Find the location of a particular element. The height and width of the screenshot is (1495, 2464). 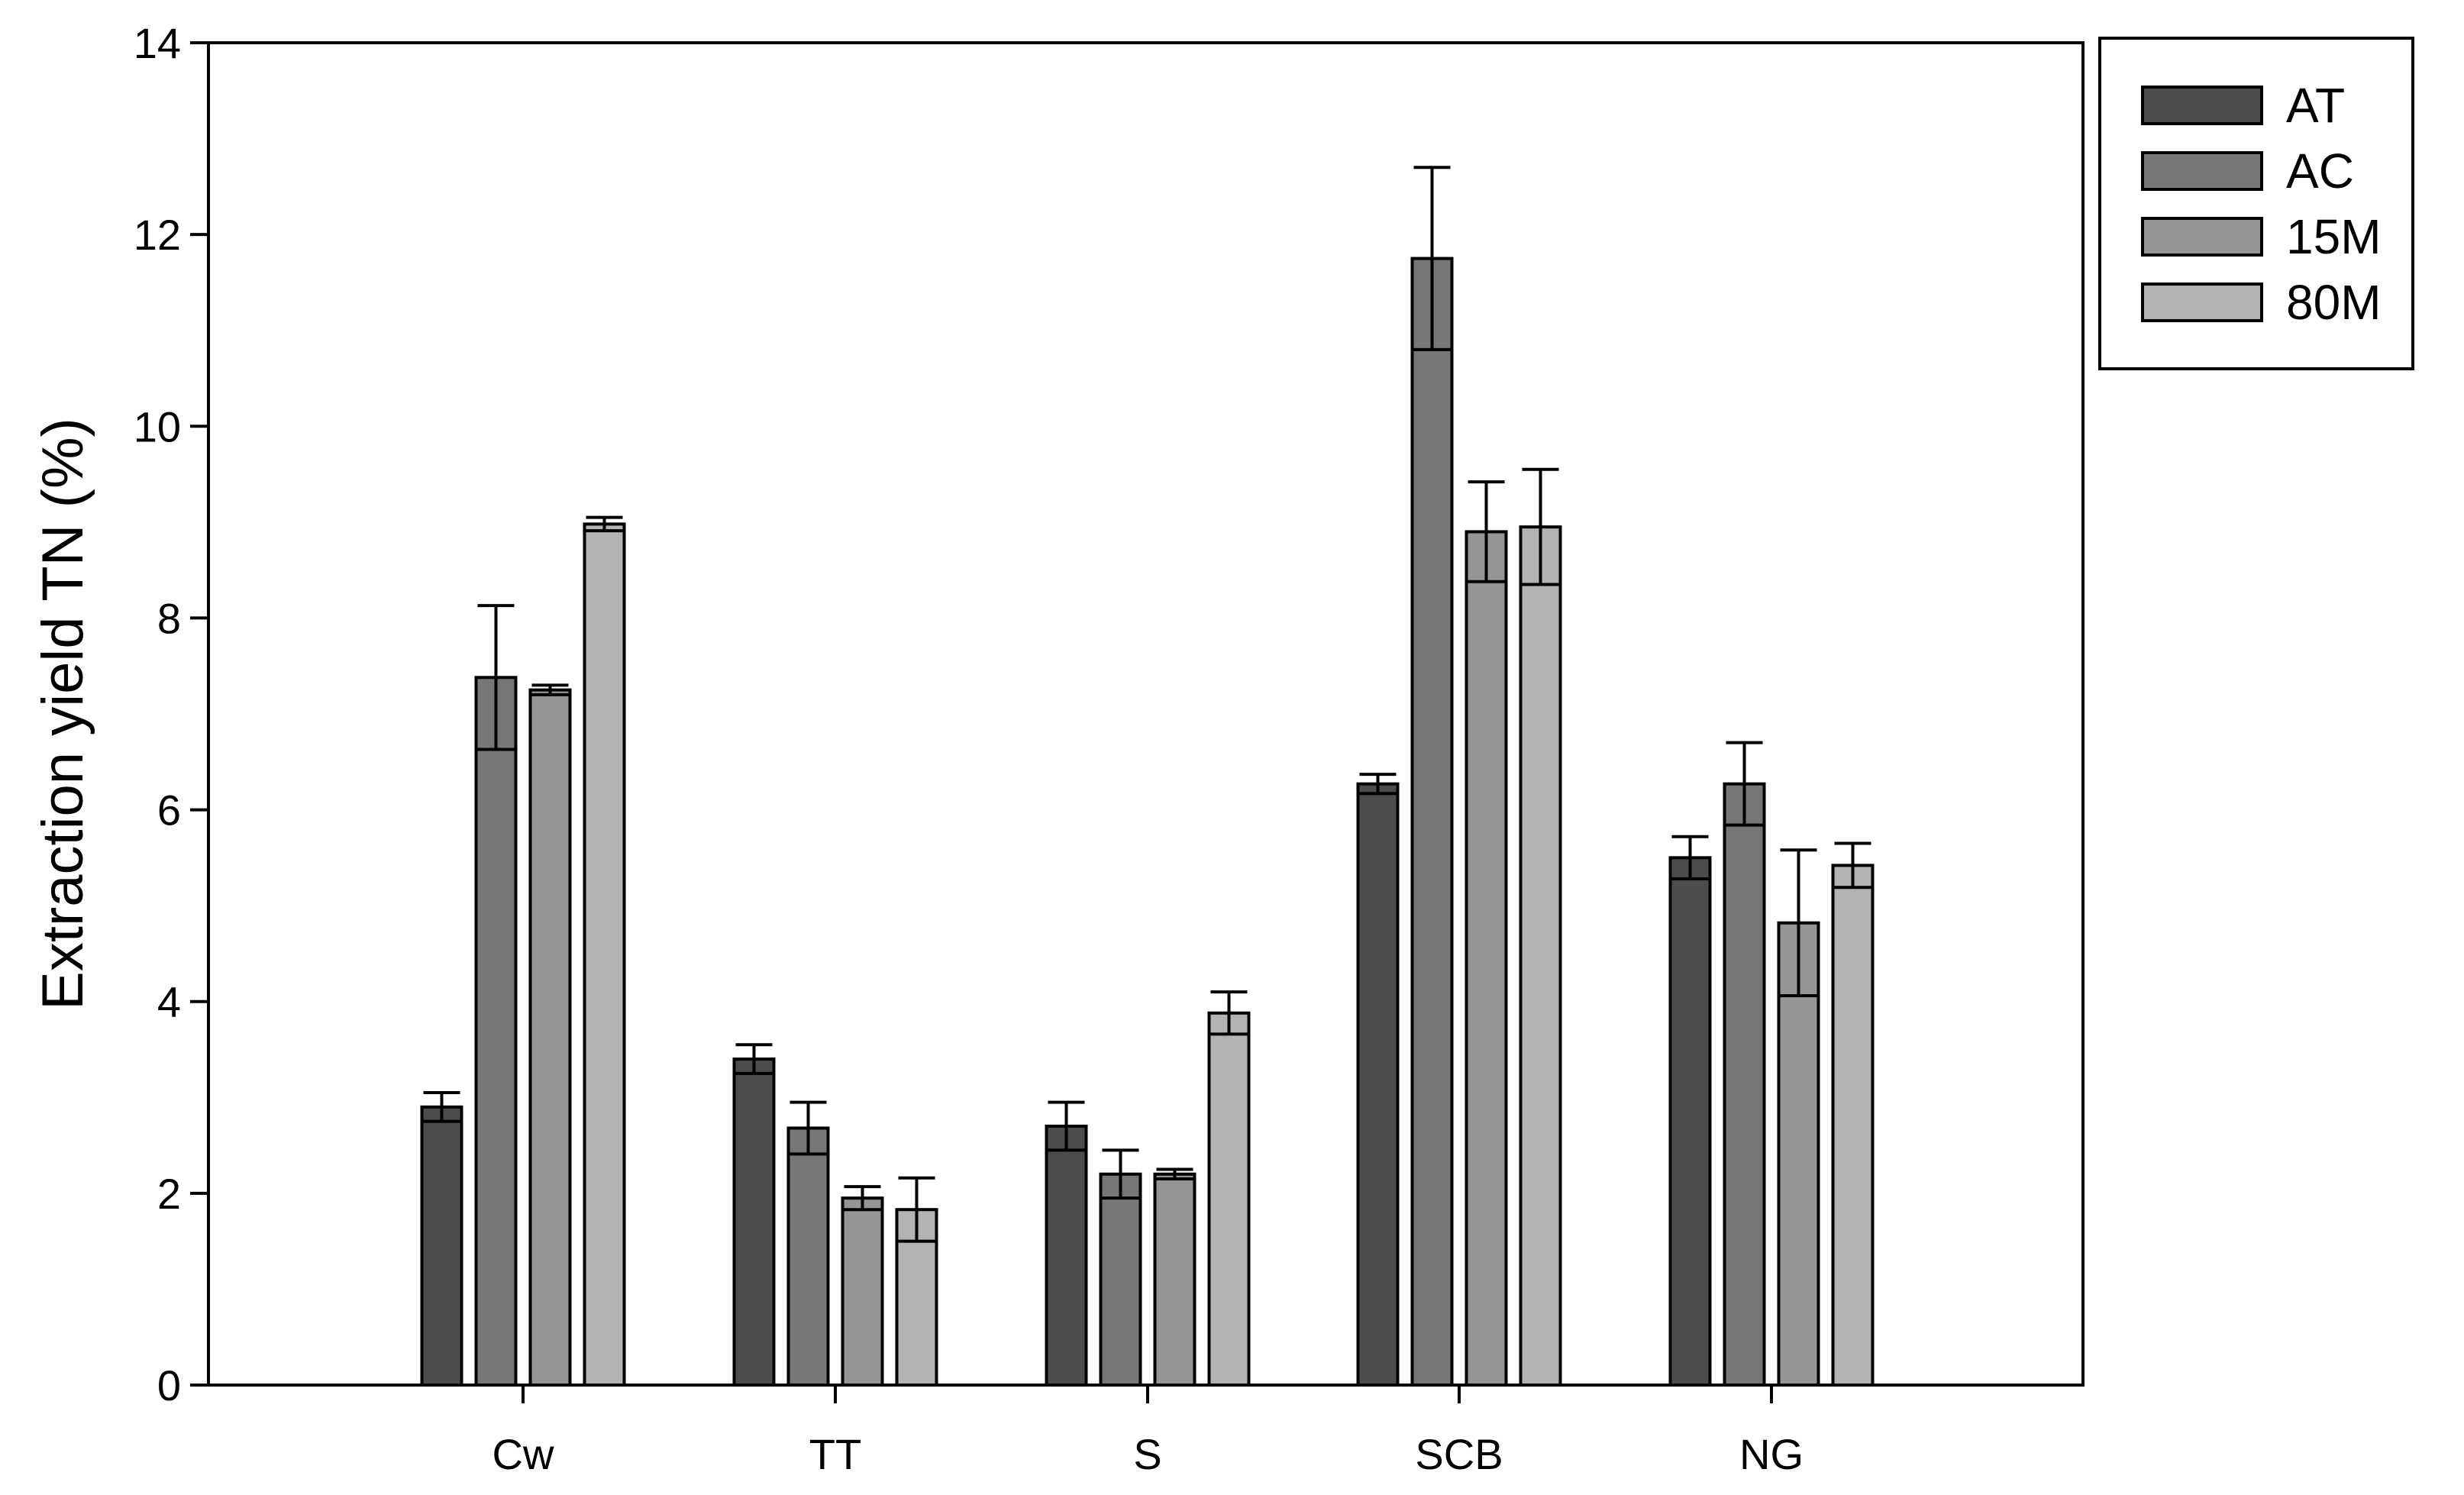

x-tick-label: Cw is located at coordinates (523, 1454).